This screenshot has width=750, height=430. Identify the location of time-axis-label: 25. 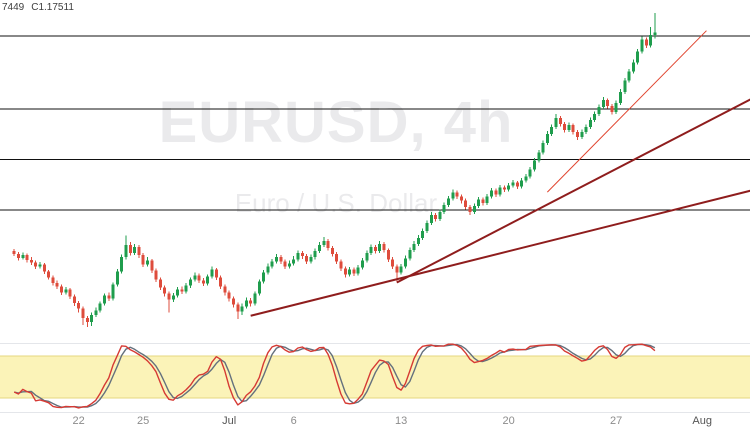
(143, 421).